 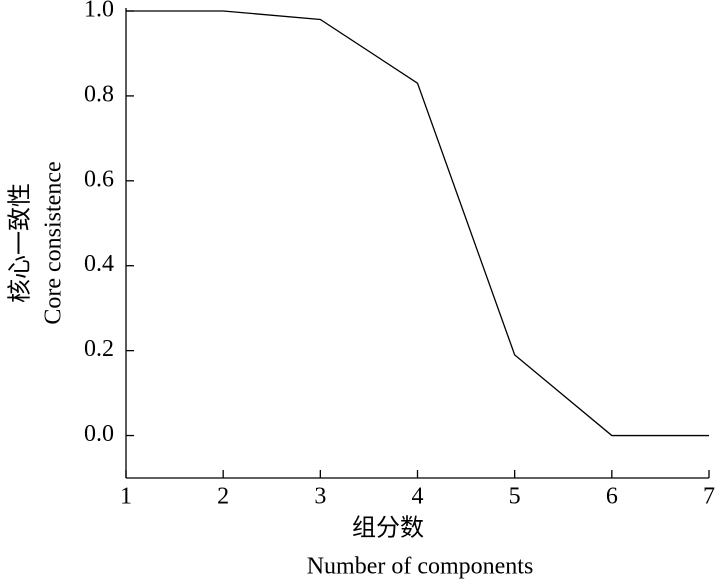 What do you see at coordinates (223, 497) in the screenshot?
I see `x-tick-label: 2` at bounding box center [223, 497].